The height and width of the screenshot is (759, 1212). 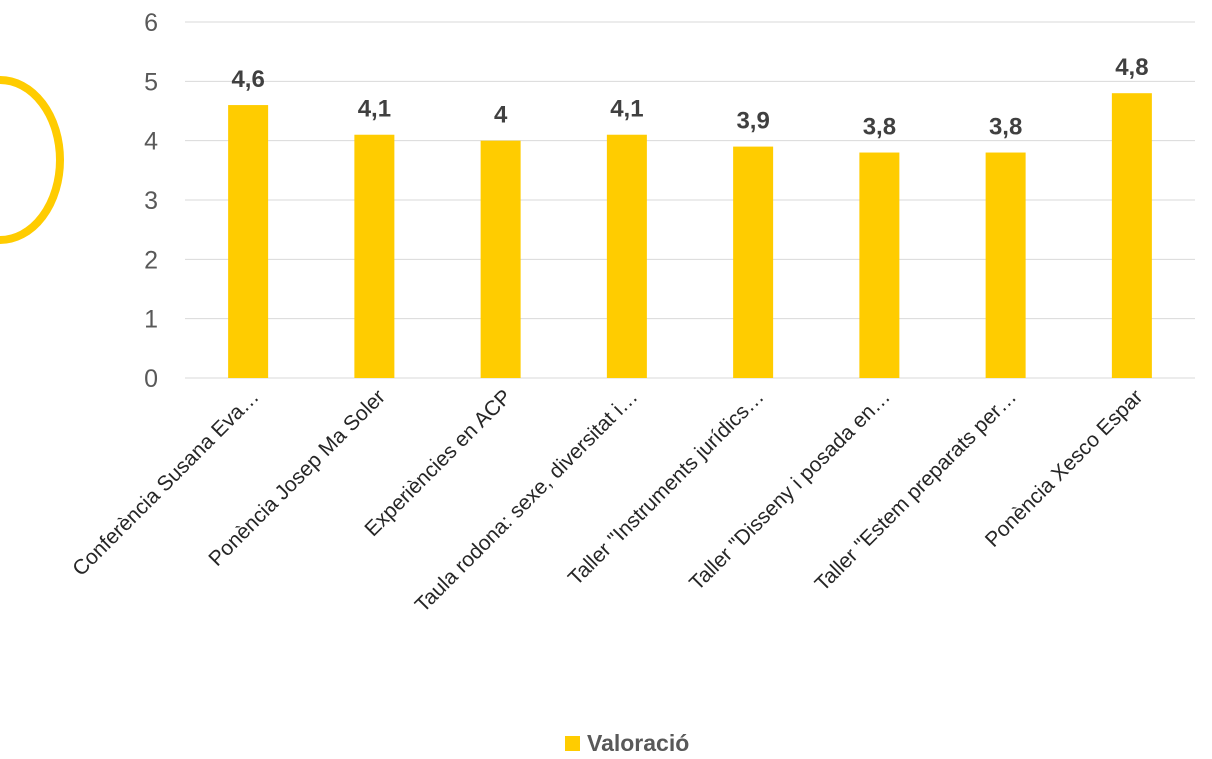 What do you see at coordinates (151, 201) in the screenshot?
I see `y-tick-label: 3` at bounding box center [151, 201].